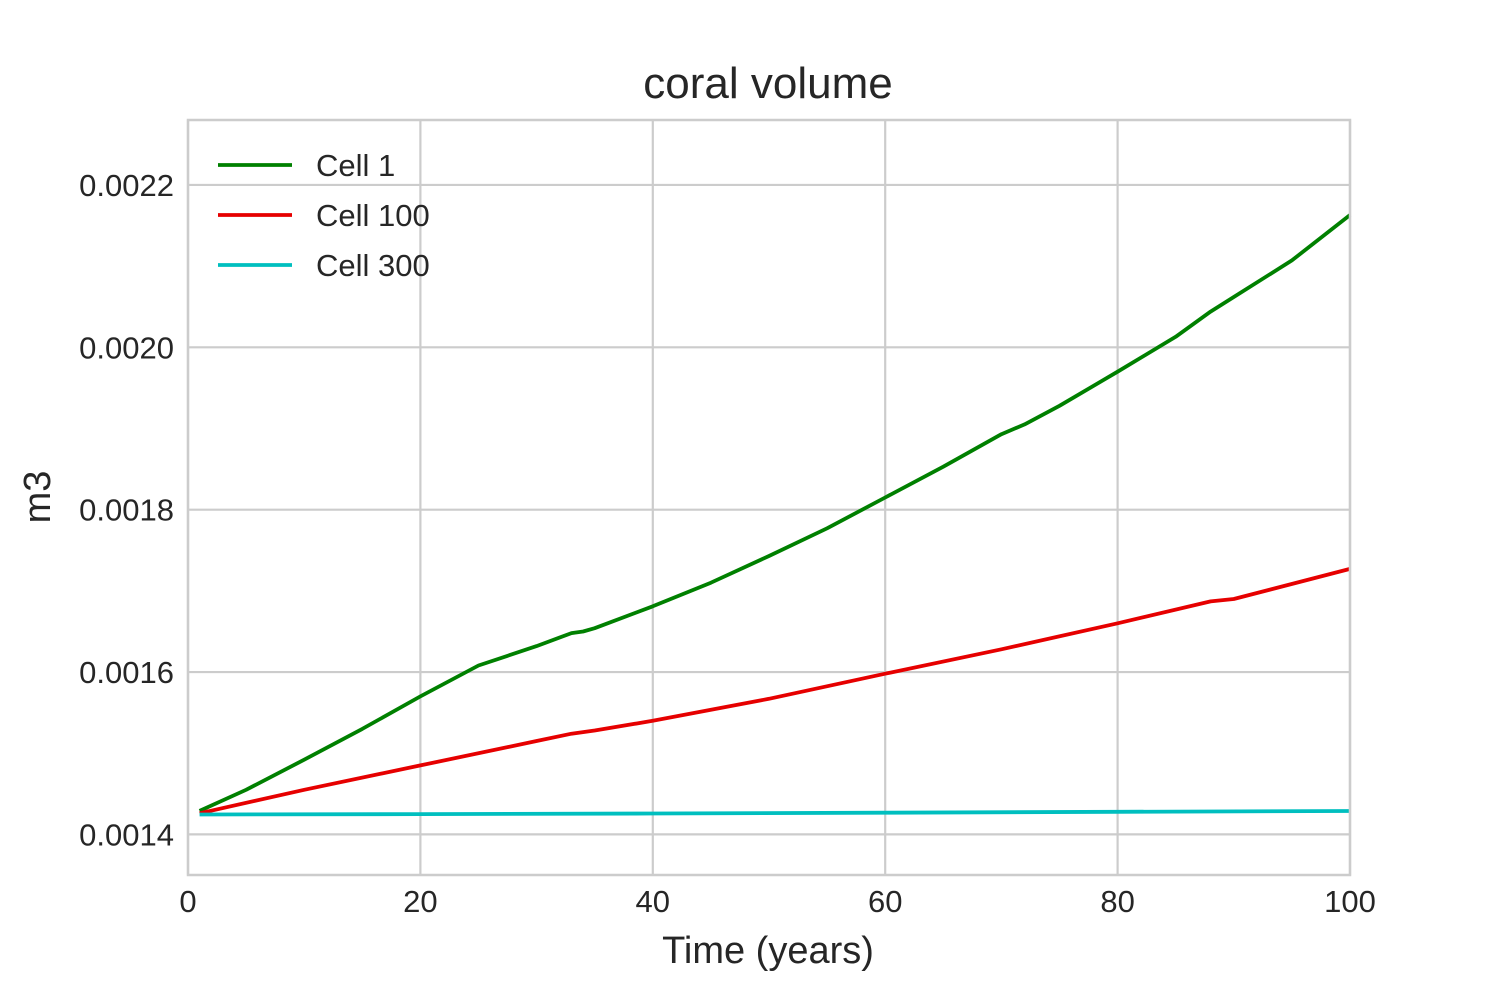 Image resolution: width=1500 pixels, height=1005 pixels. I want to click on chart-title: coral volume, so click(767, 83).